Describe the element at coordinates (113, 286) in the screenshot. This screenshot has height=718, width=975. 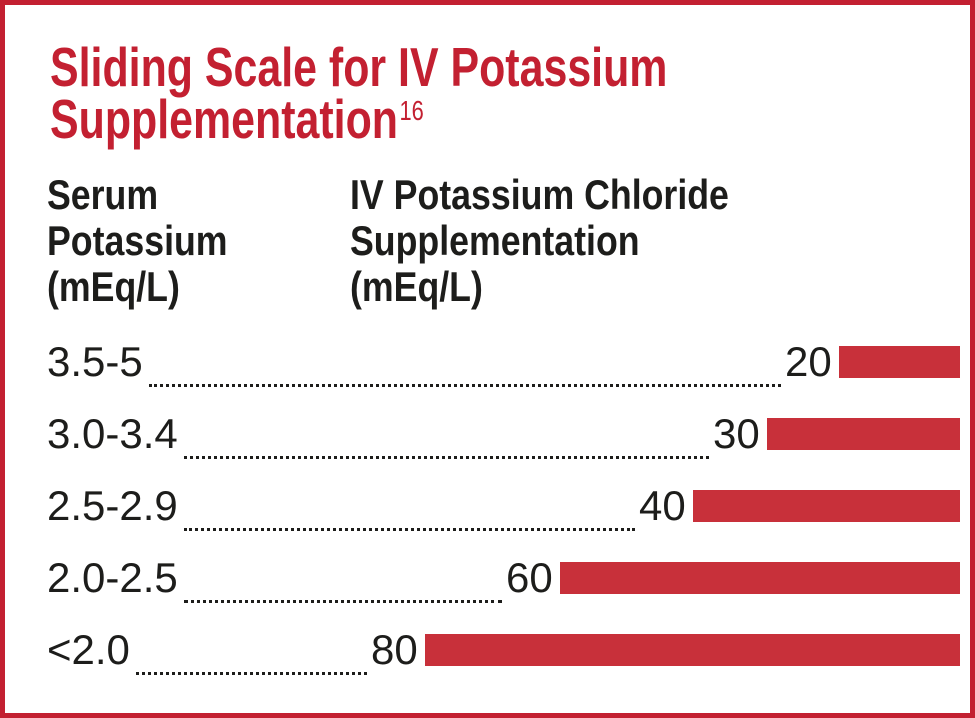
I see `col1-header-line-3: (mEq/L)` at that location.